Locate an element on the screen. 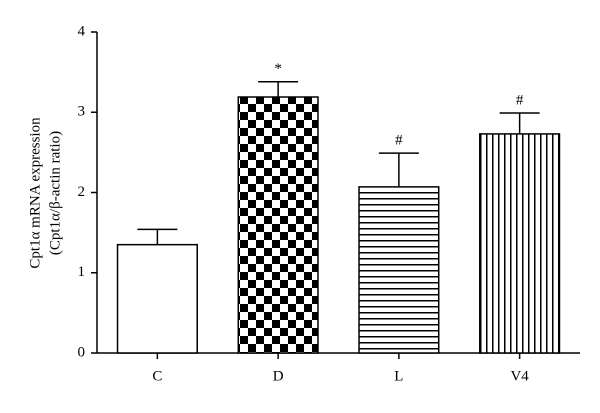 Image resolution: width=600 pixels, height=413 pixels. y-axis-label: (Cpt1α/β-actin ratio) is located at coordinates (55, 193).